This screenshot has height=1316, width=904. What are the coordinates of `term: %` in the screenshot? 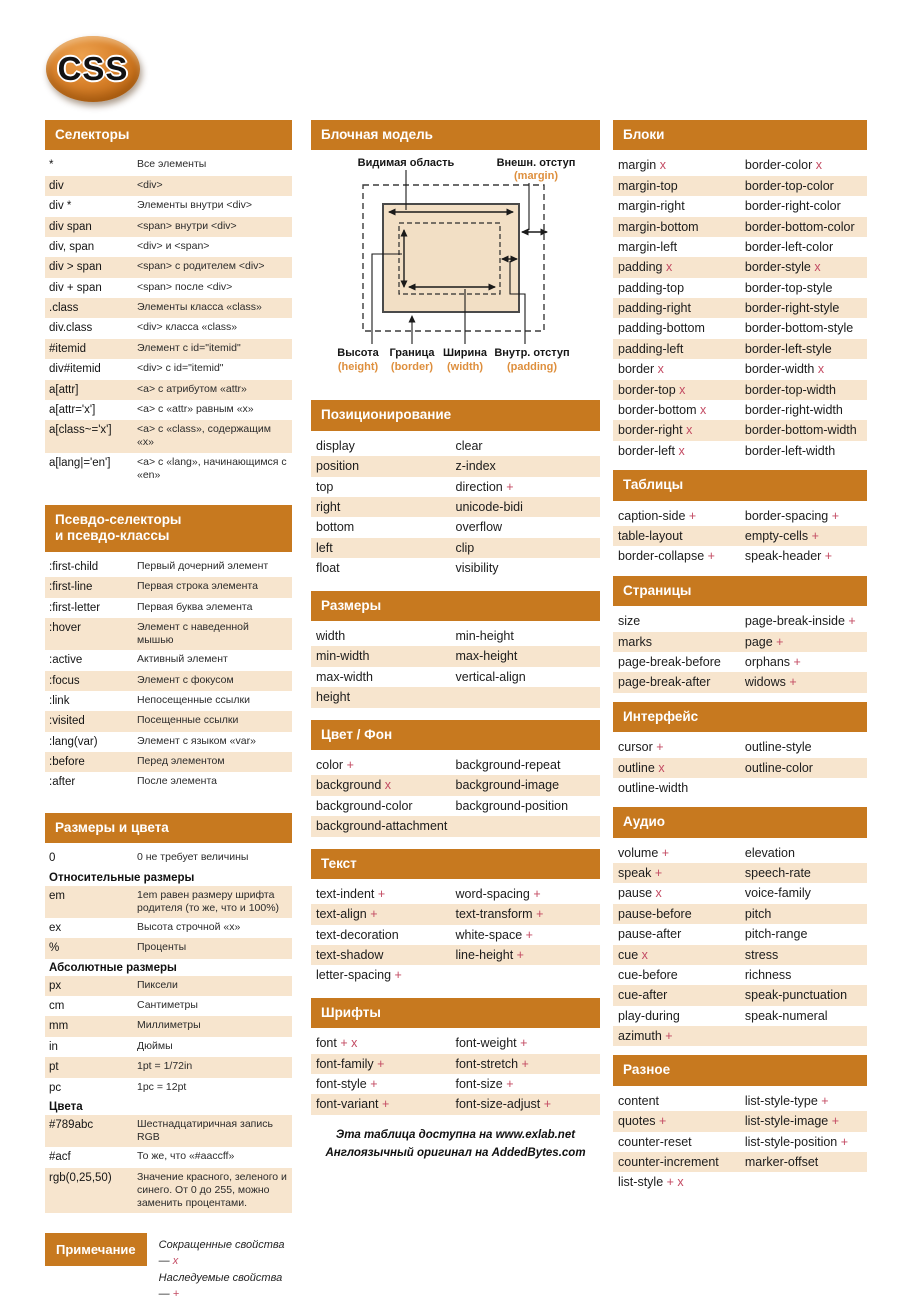 It's located at (54, 948).